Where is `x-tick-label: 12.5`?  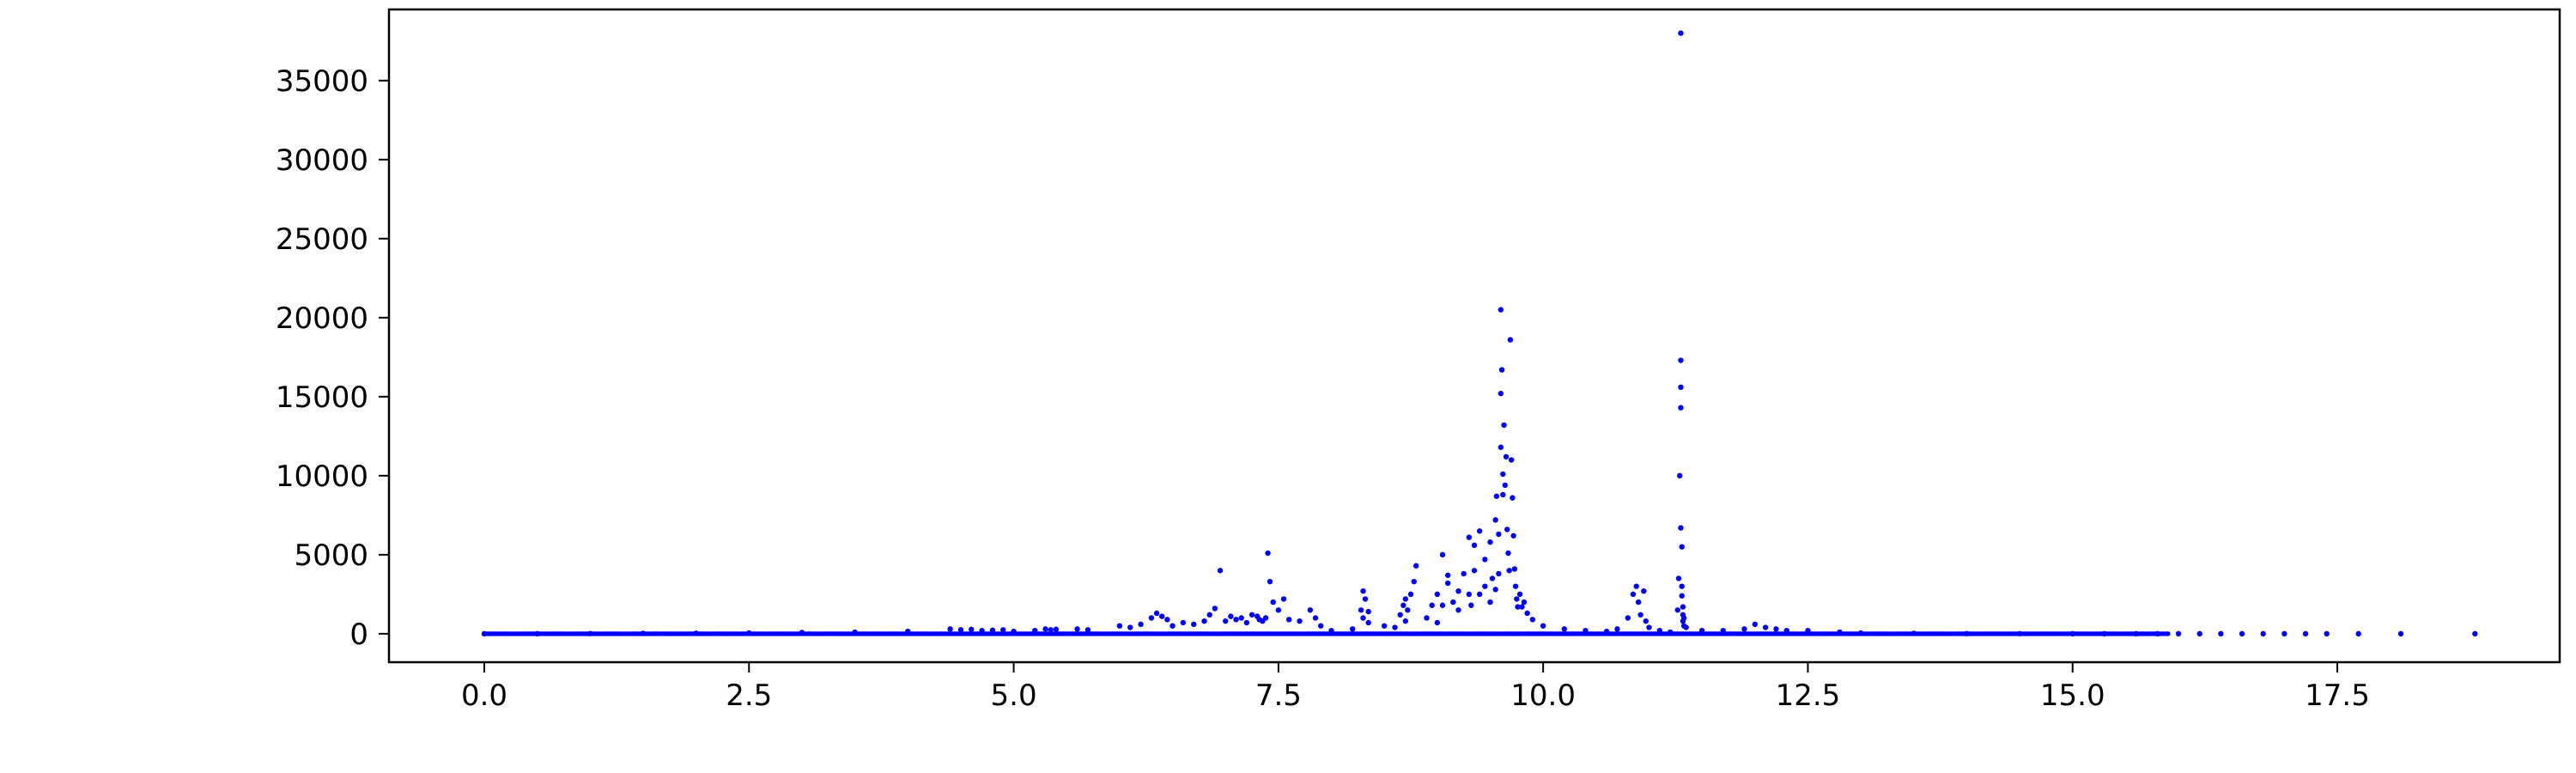
x-tick-label: 12.5 is located at coordinates (1808, 696).